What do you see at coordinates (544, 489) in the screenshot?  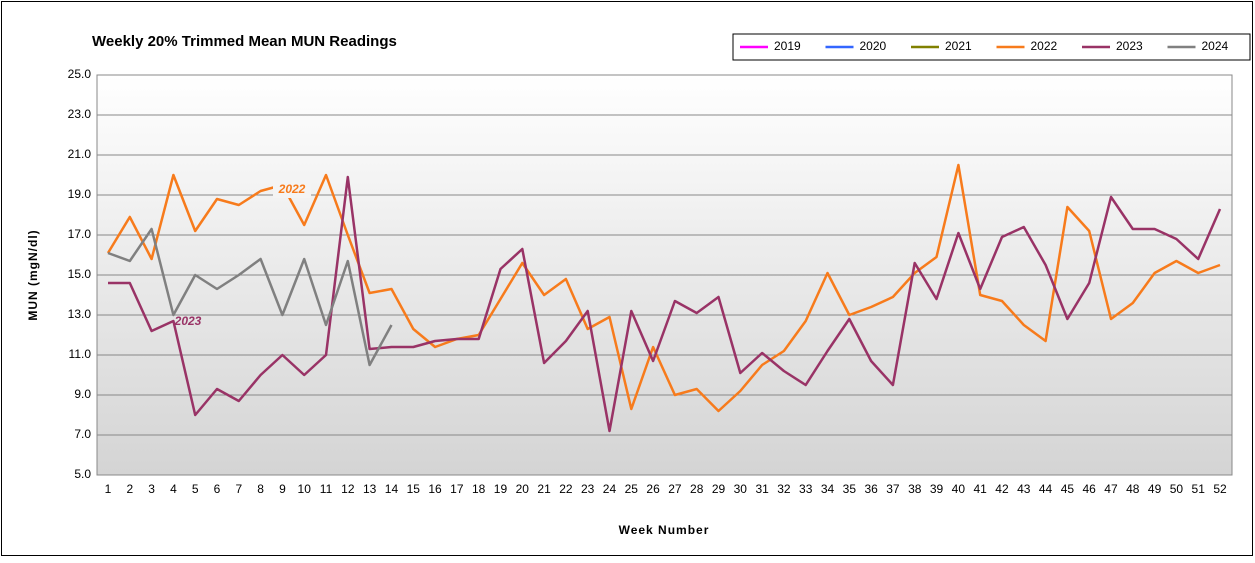 I see `x-tick-label: 21` at bounding box center [544, 489].